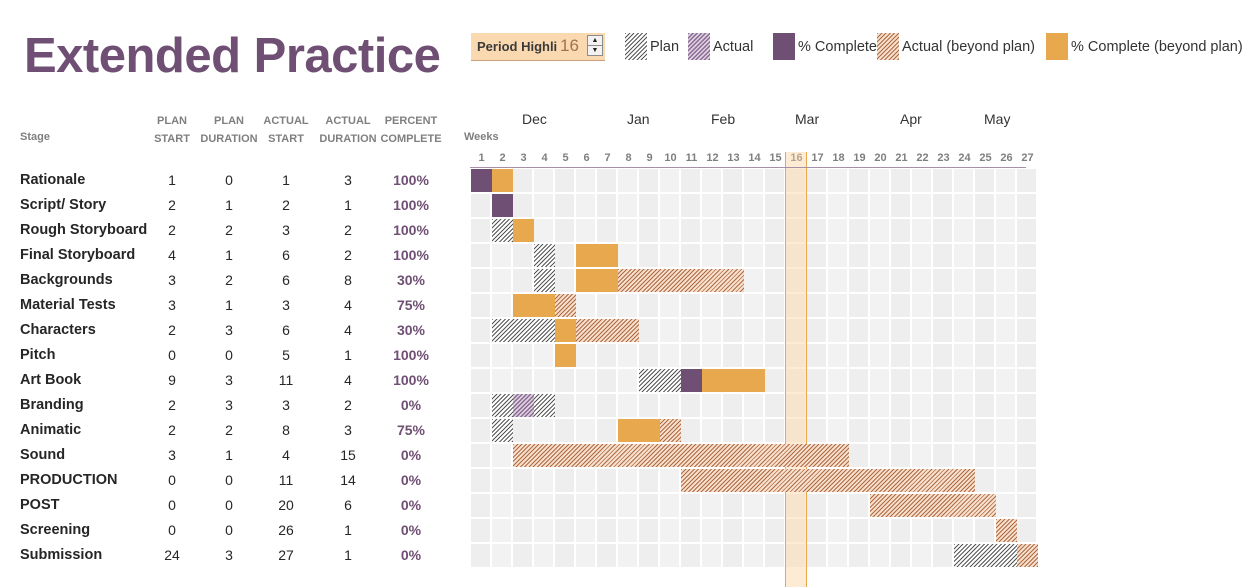 This screenshot has height=587, width=1245. I want to click on actual-start-cell: 1, so click(286, 180).